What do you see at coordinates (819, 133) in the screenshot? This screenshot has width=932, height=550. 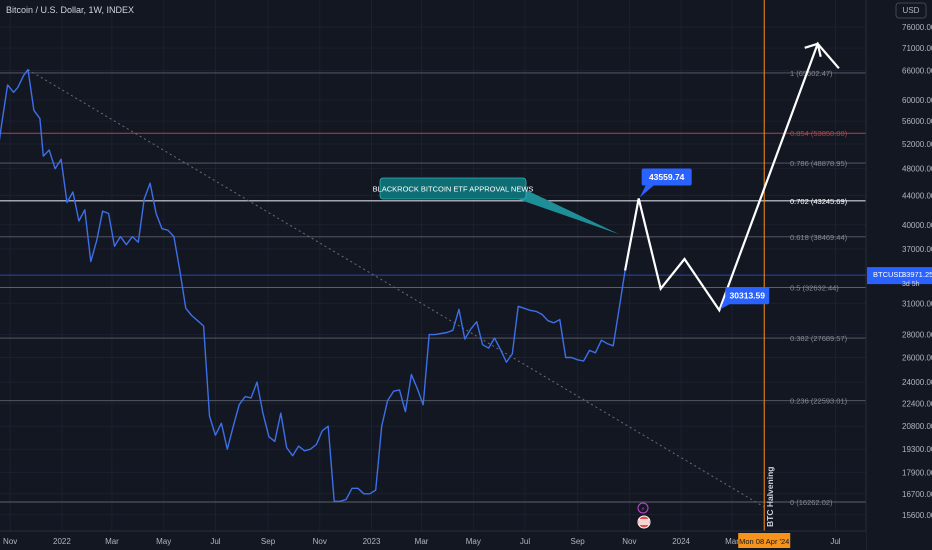 I see `fib-level-label: 0.854 (53850.00)` at bounding box center [819, 133].